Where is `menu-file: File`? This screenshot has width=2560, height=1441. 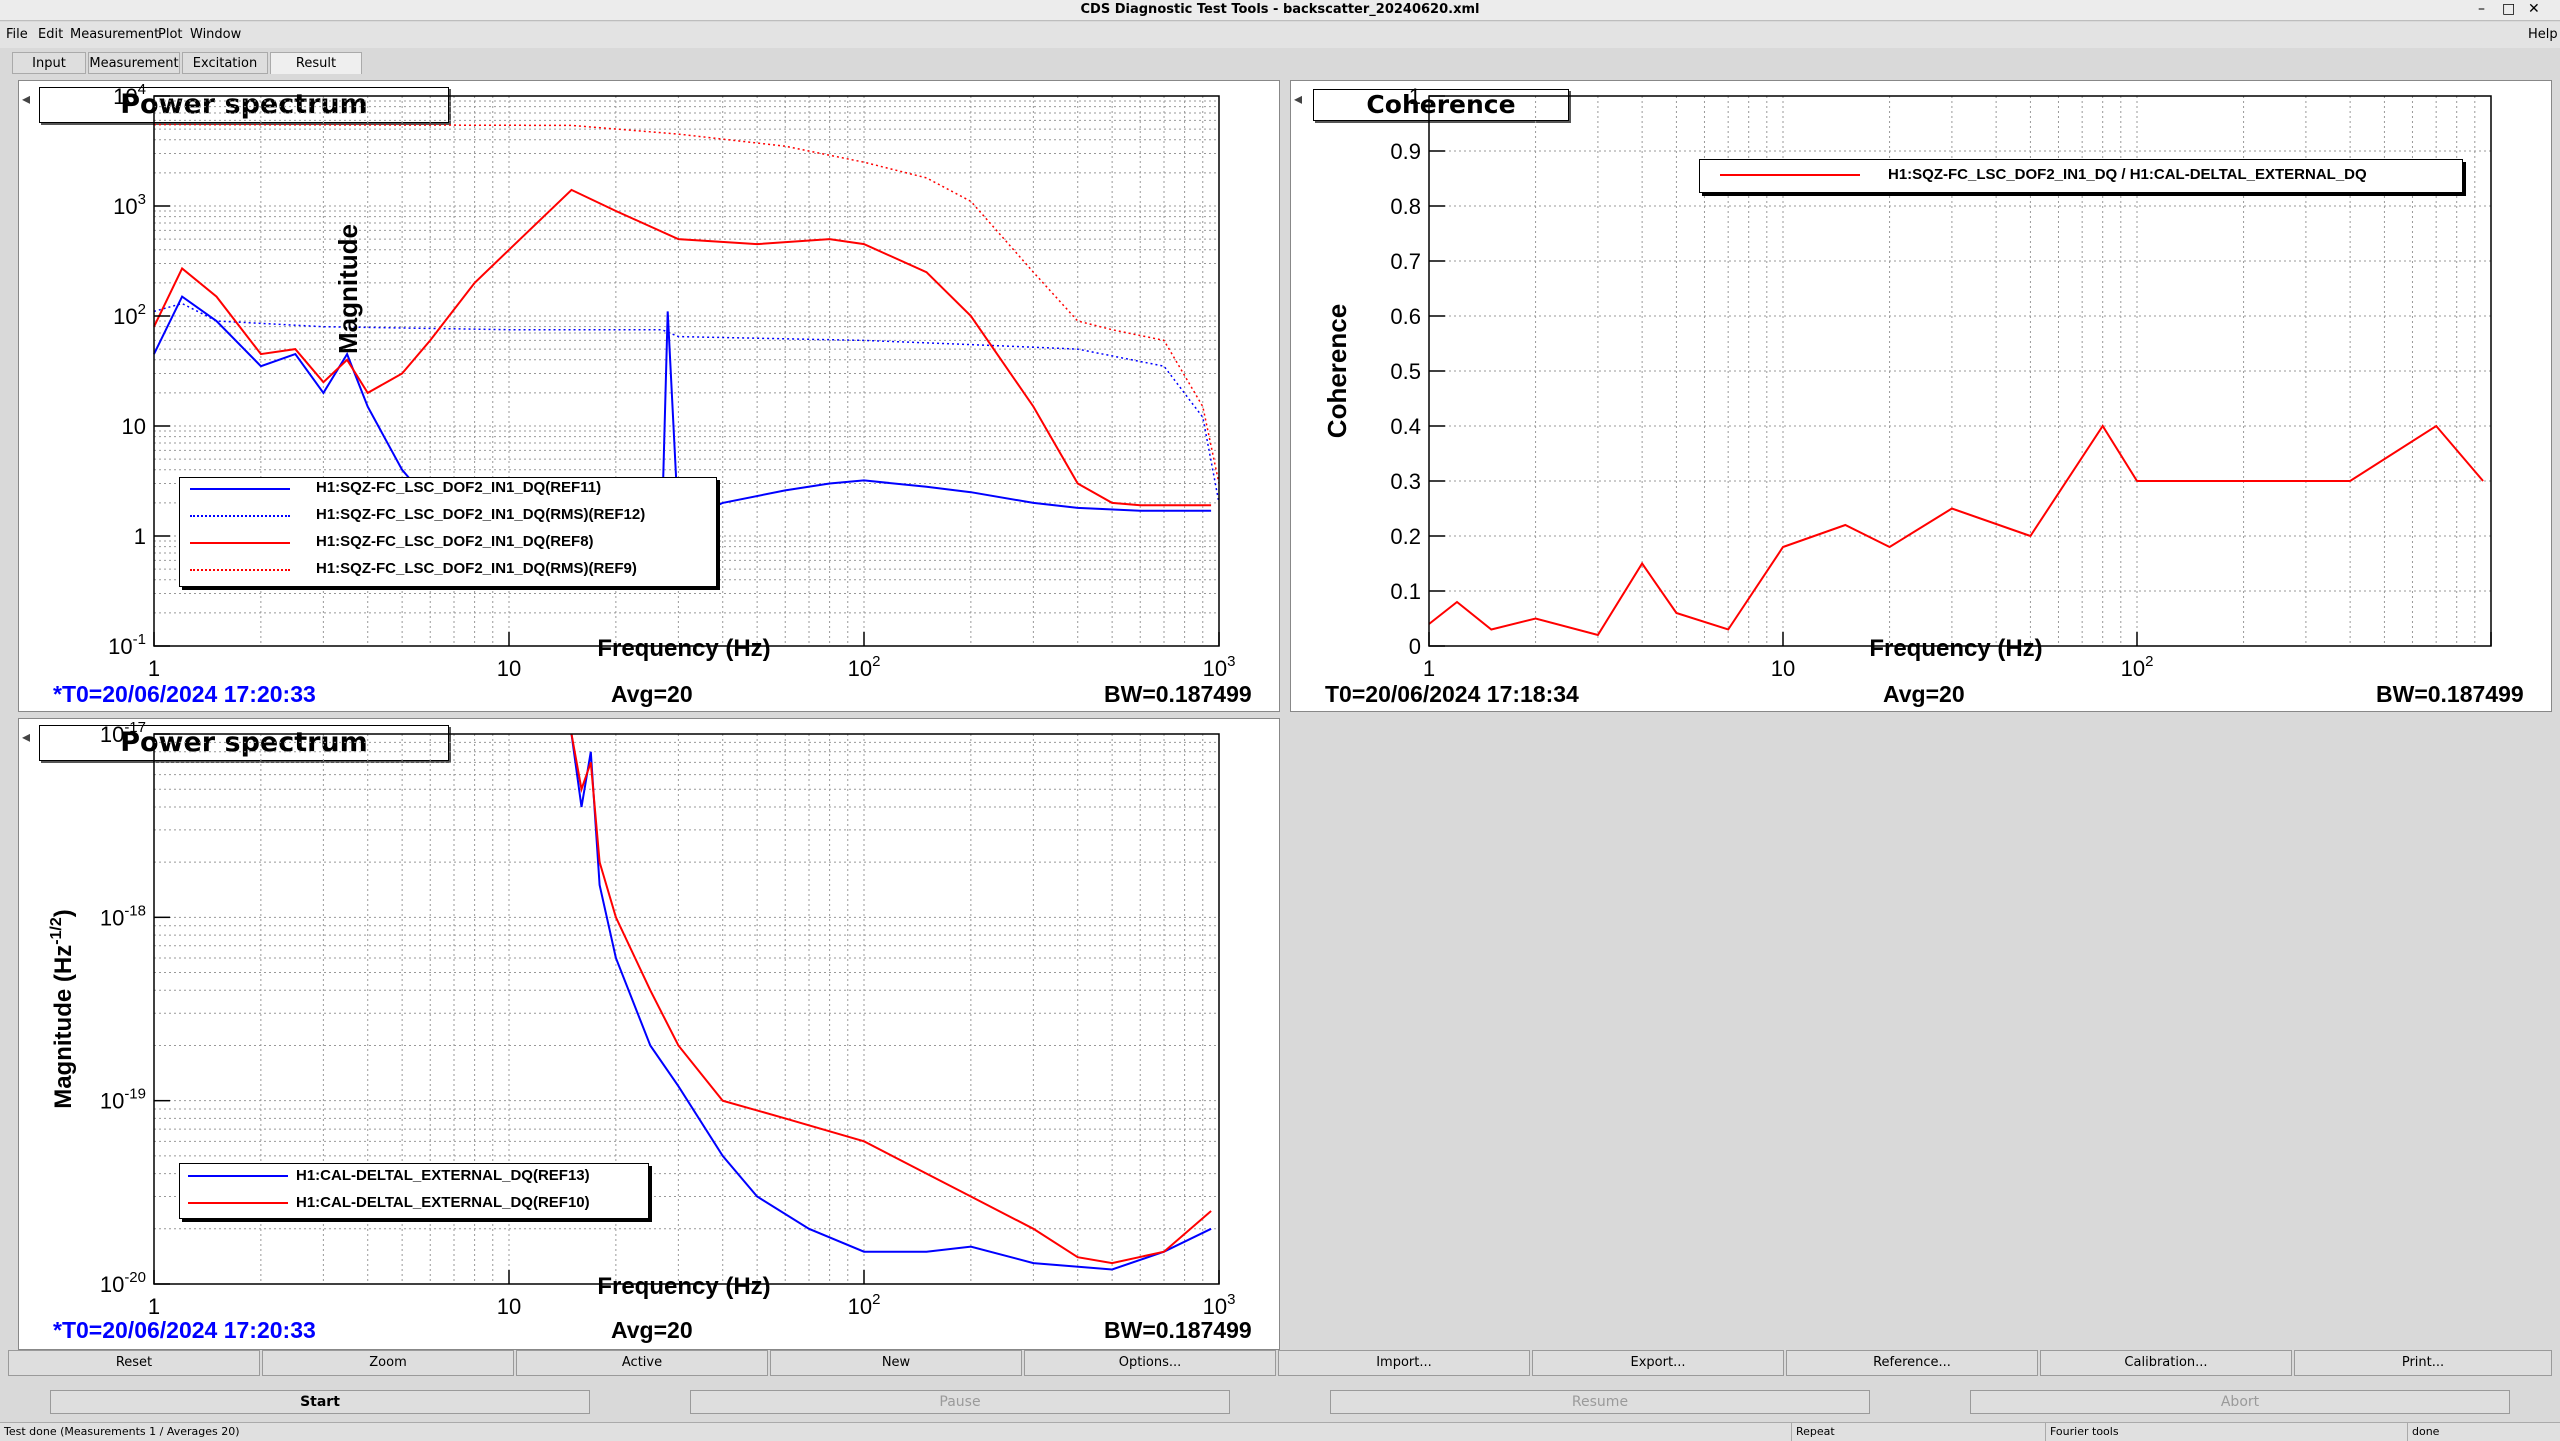 menu-file: File is located at coordinates (17, 34).